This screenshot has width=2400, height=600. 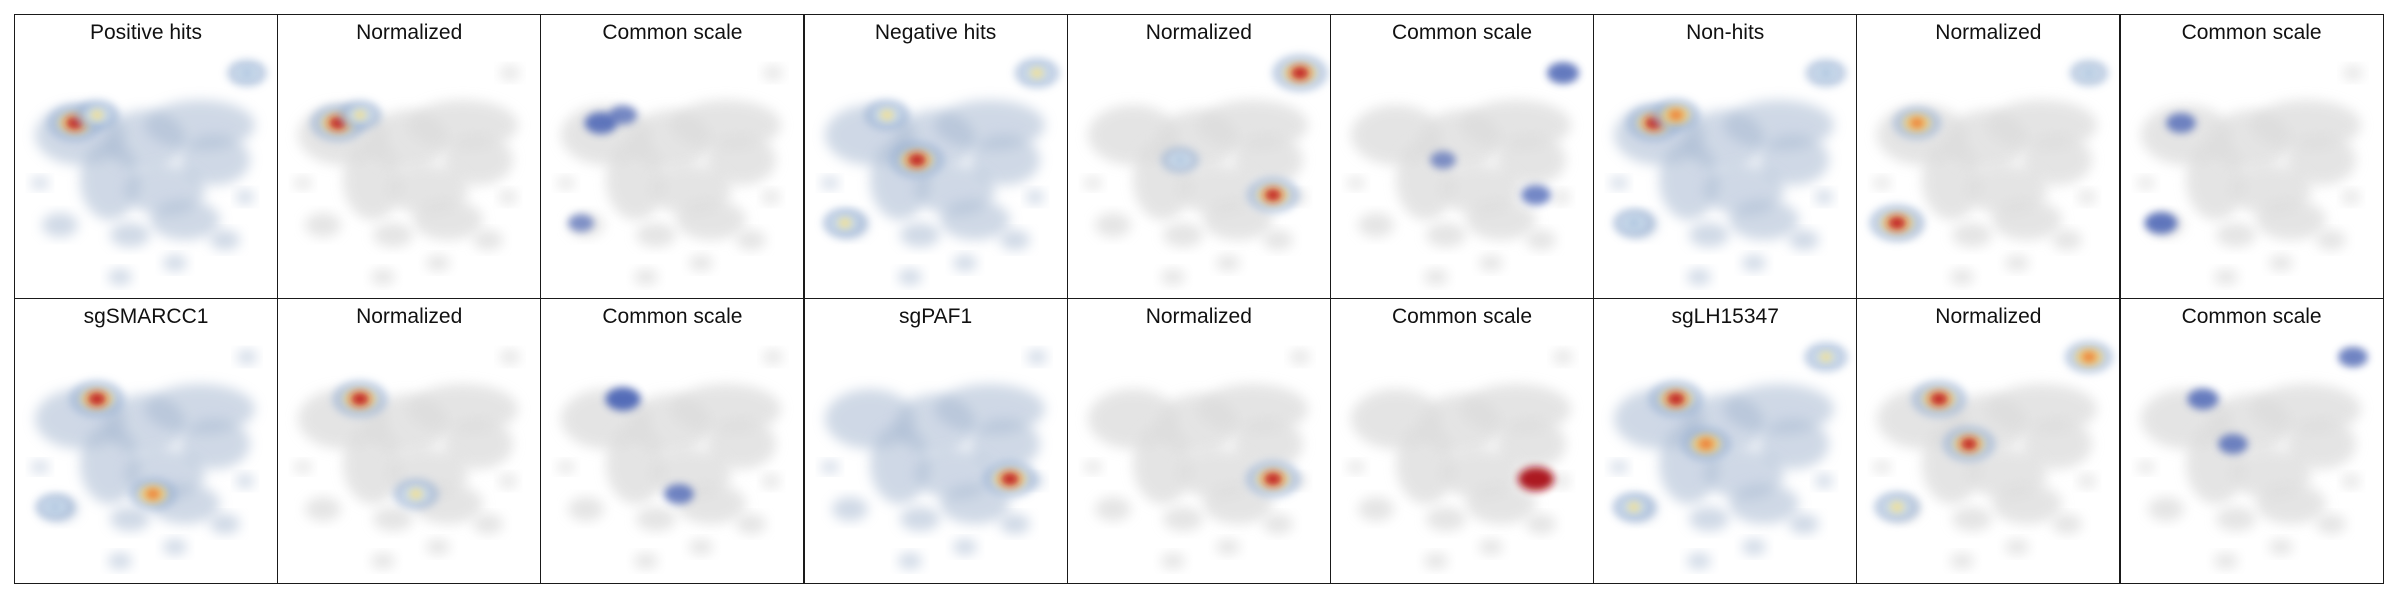 I want to click on heatmap-panel: Non-hits, so click(x=1725, y=157).